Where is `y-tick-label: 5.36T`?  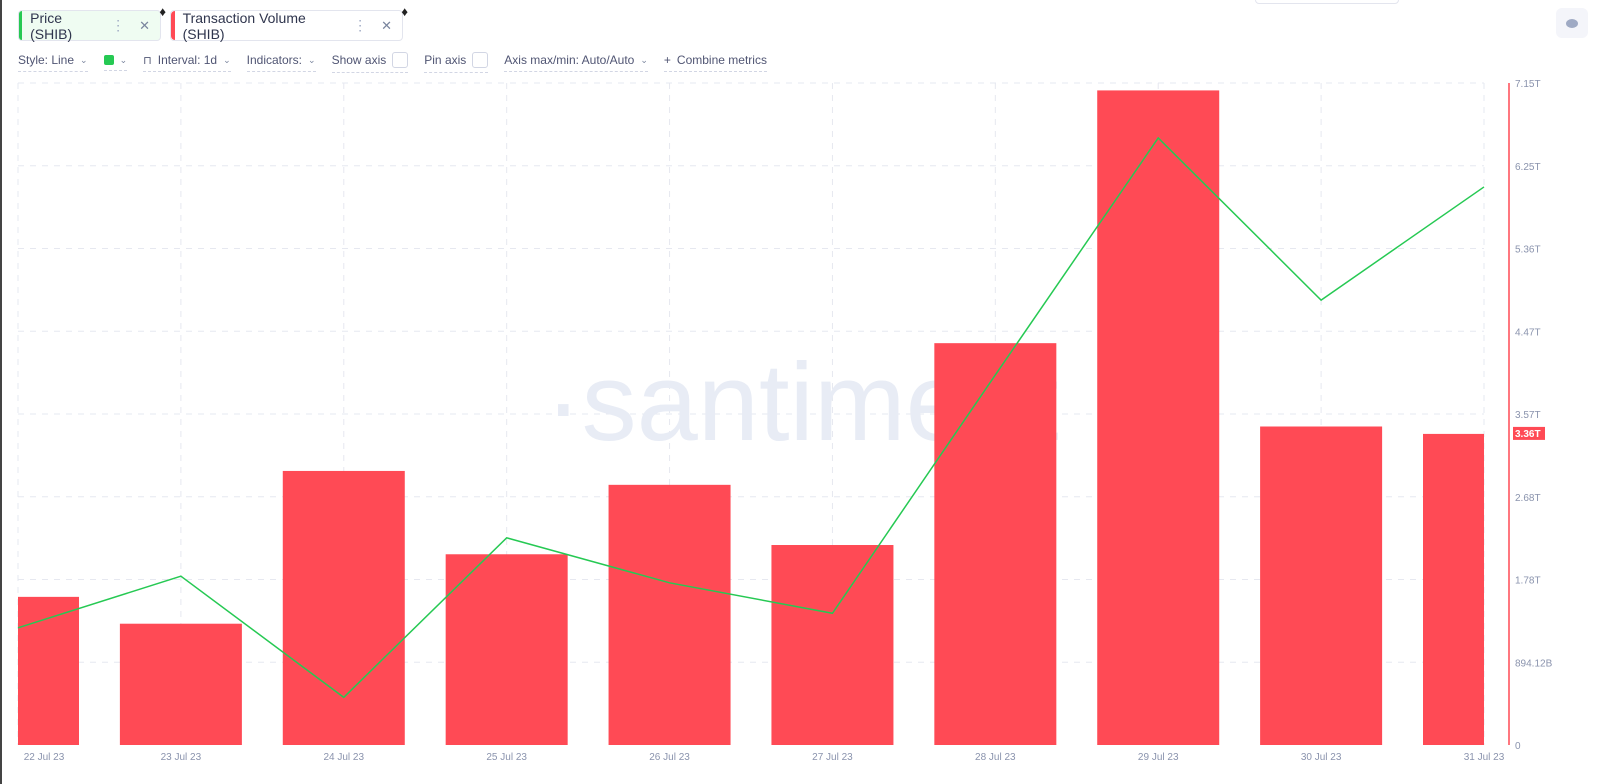
y-tick-label: 5.36T is located at coordinates (1528, 250).